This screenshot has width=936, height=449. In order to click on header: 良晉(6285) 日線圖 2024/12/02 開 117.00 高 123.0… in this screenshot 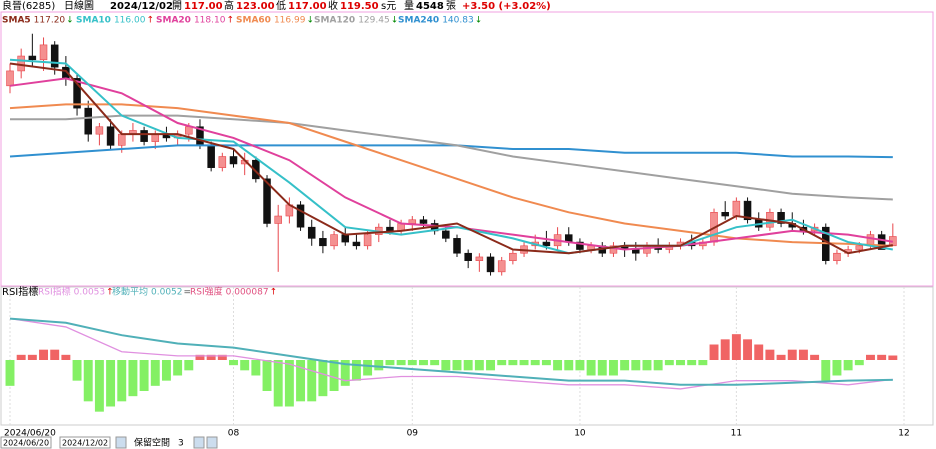, I will do `click(276, 6)`.